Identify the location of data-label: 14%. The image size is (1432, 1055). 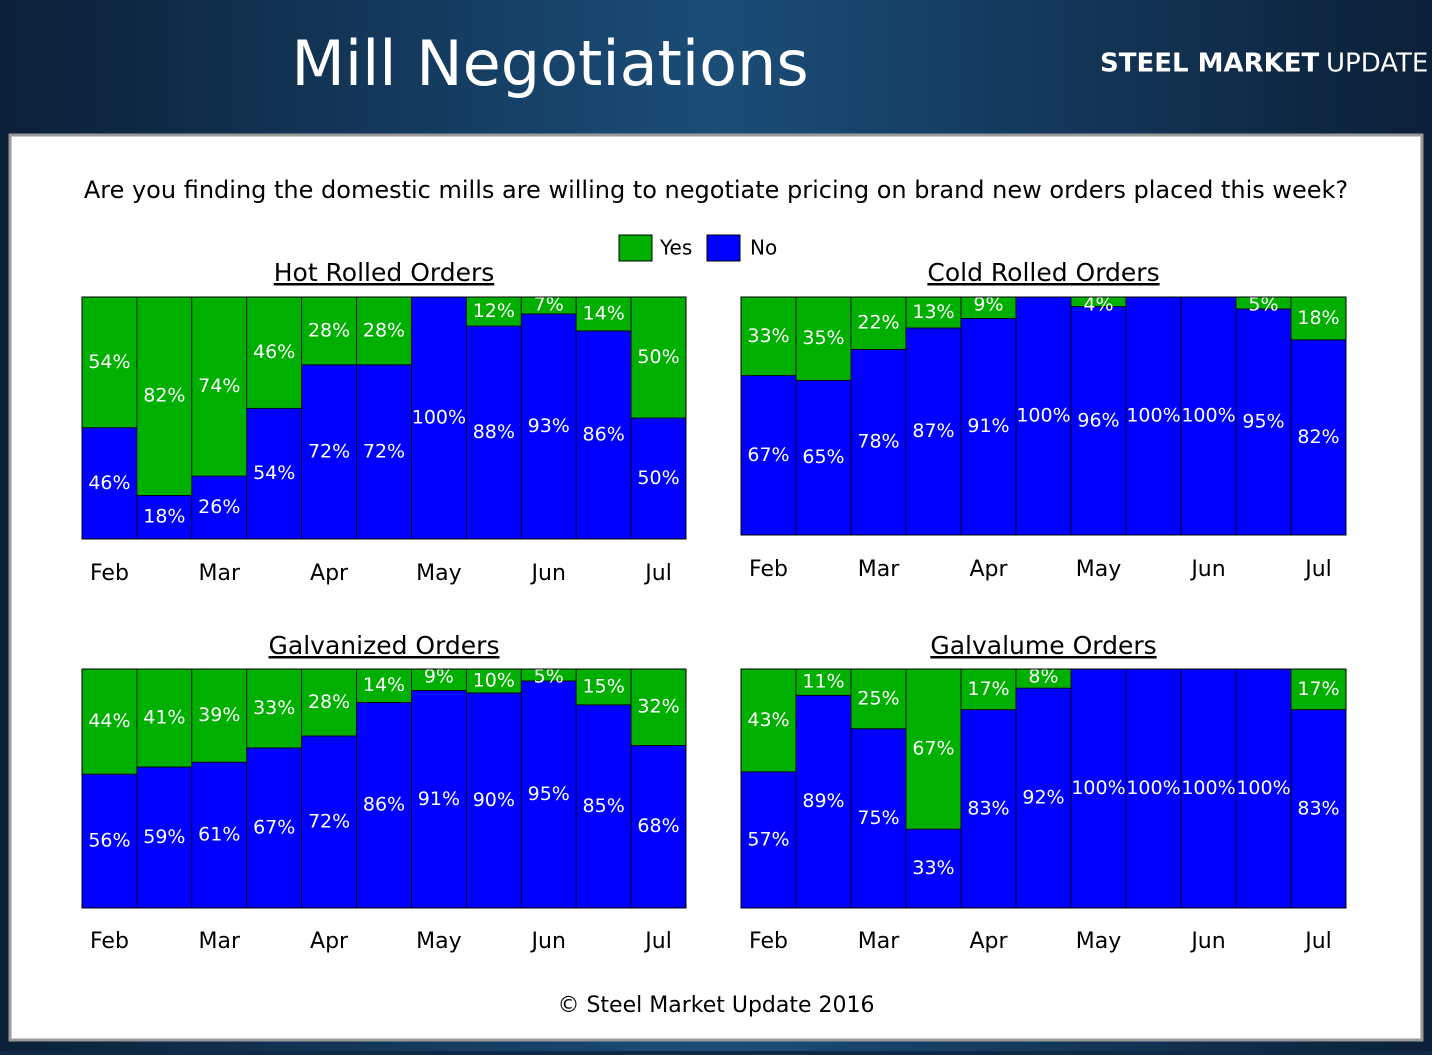
(384, 685).